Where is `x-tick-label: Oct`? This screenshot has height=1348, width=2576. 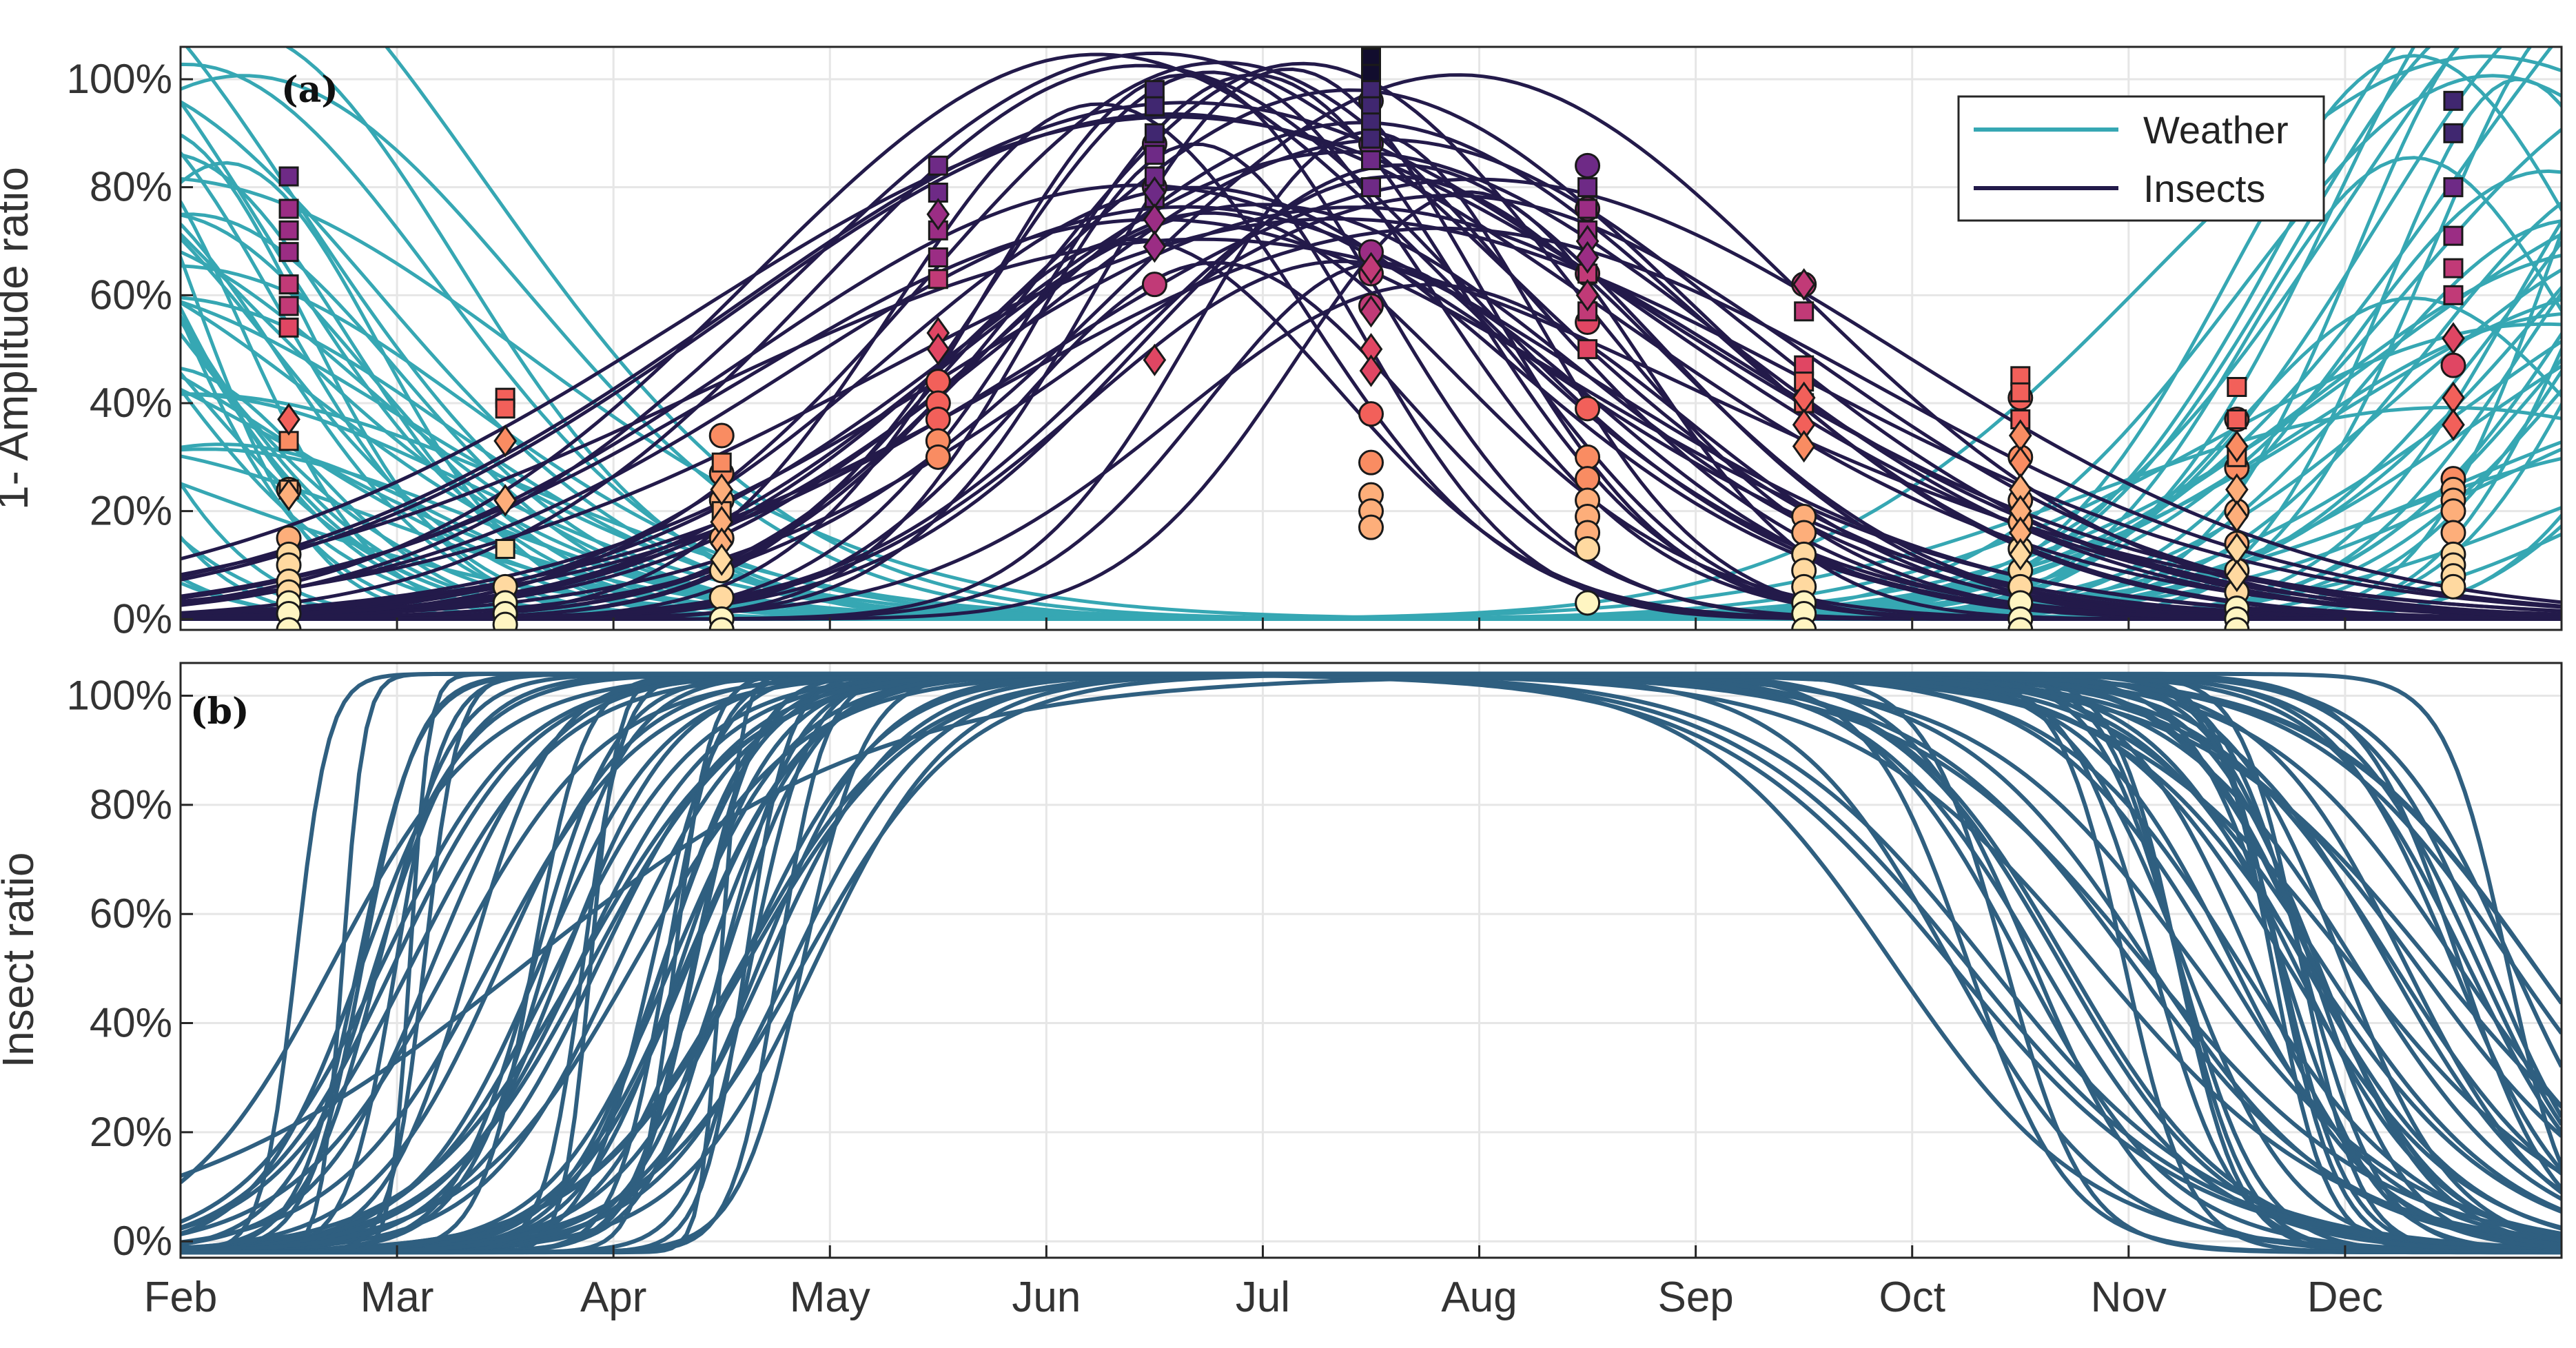
x-tick-label: Oct is located at coordinates (1912, 1297).